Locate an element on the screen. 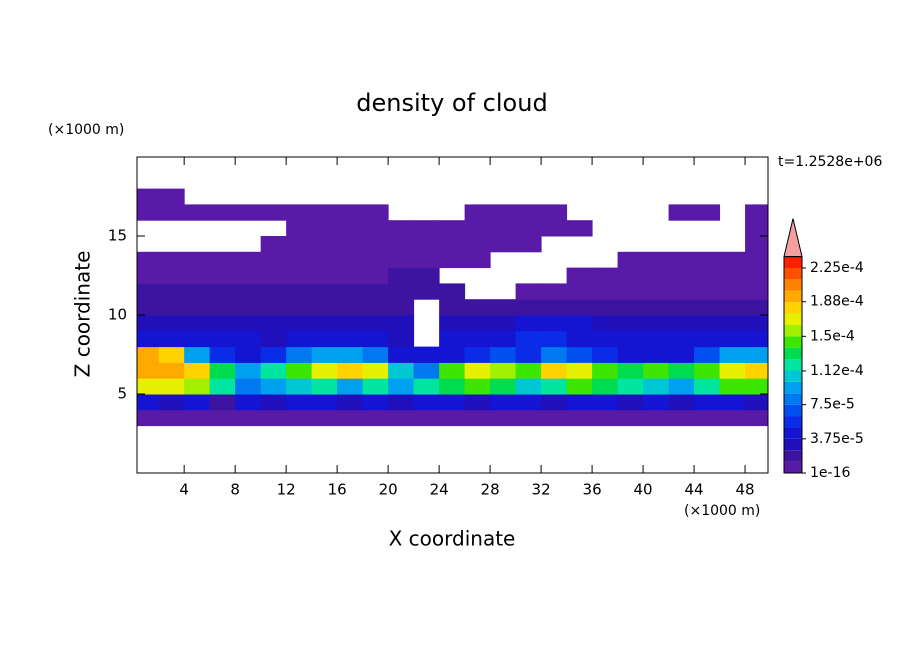 Image resolution: width=904 pixels, height=654 pixels. colorbar-tick-label: 1e-16 is located at coordinates (830, 473).